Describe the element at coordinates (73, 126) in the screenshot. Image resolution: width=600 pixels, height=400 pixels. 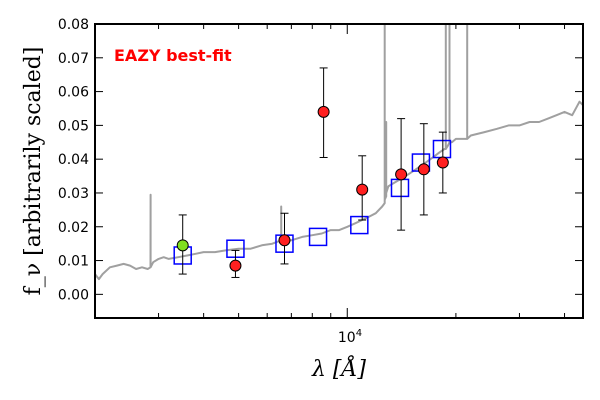
I see `y-tick-label: 0.05` at that location.